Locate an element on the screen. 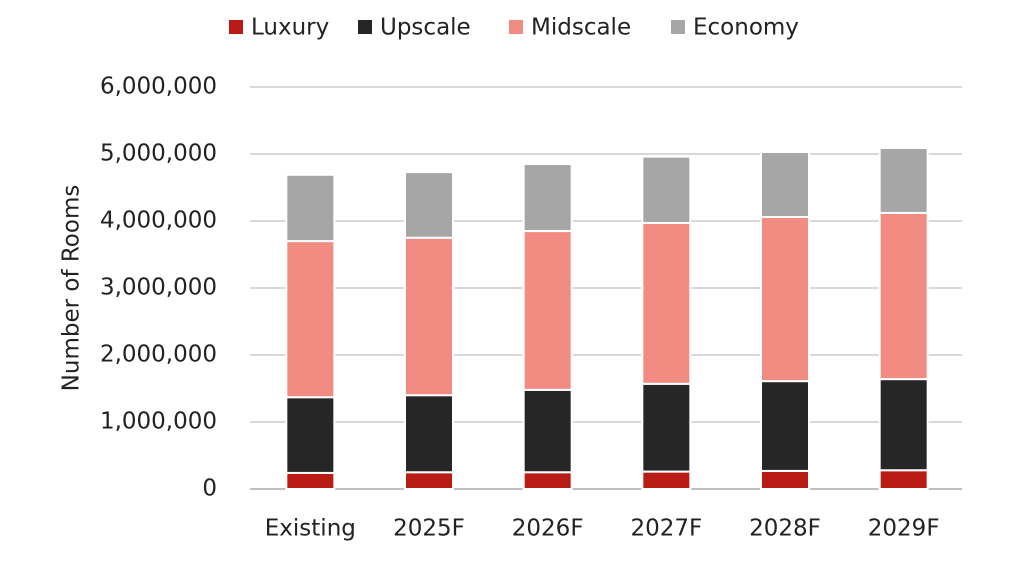 The width and height of the screenshot is (1012, 567). y-tick-label: 0 is located at coordinates (209, 489).